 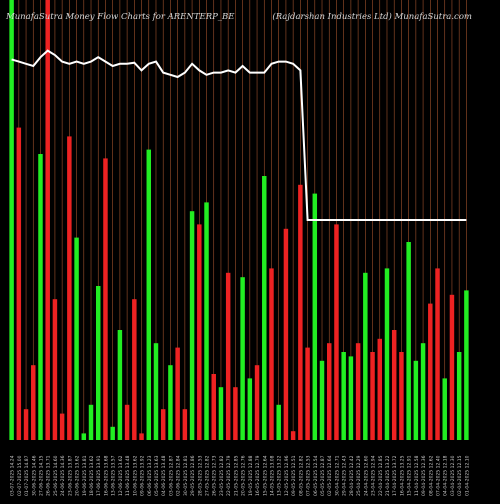 I want to click on x-tick-label: 13-05-2025 13.22, so click(x=280, y=475).